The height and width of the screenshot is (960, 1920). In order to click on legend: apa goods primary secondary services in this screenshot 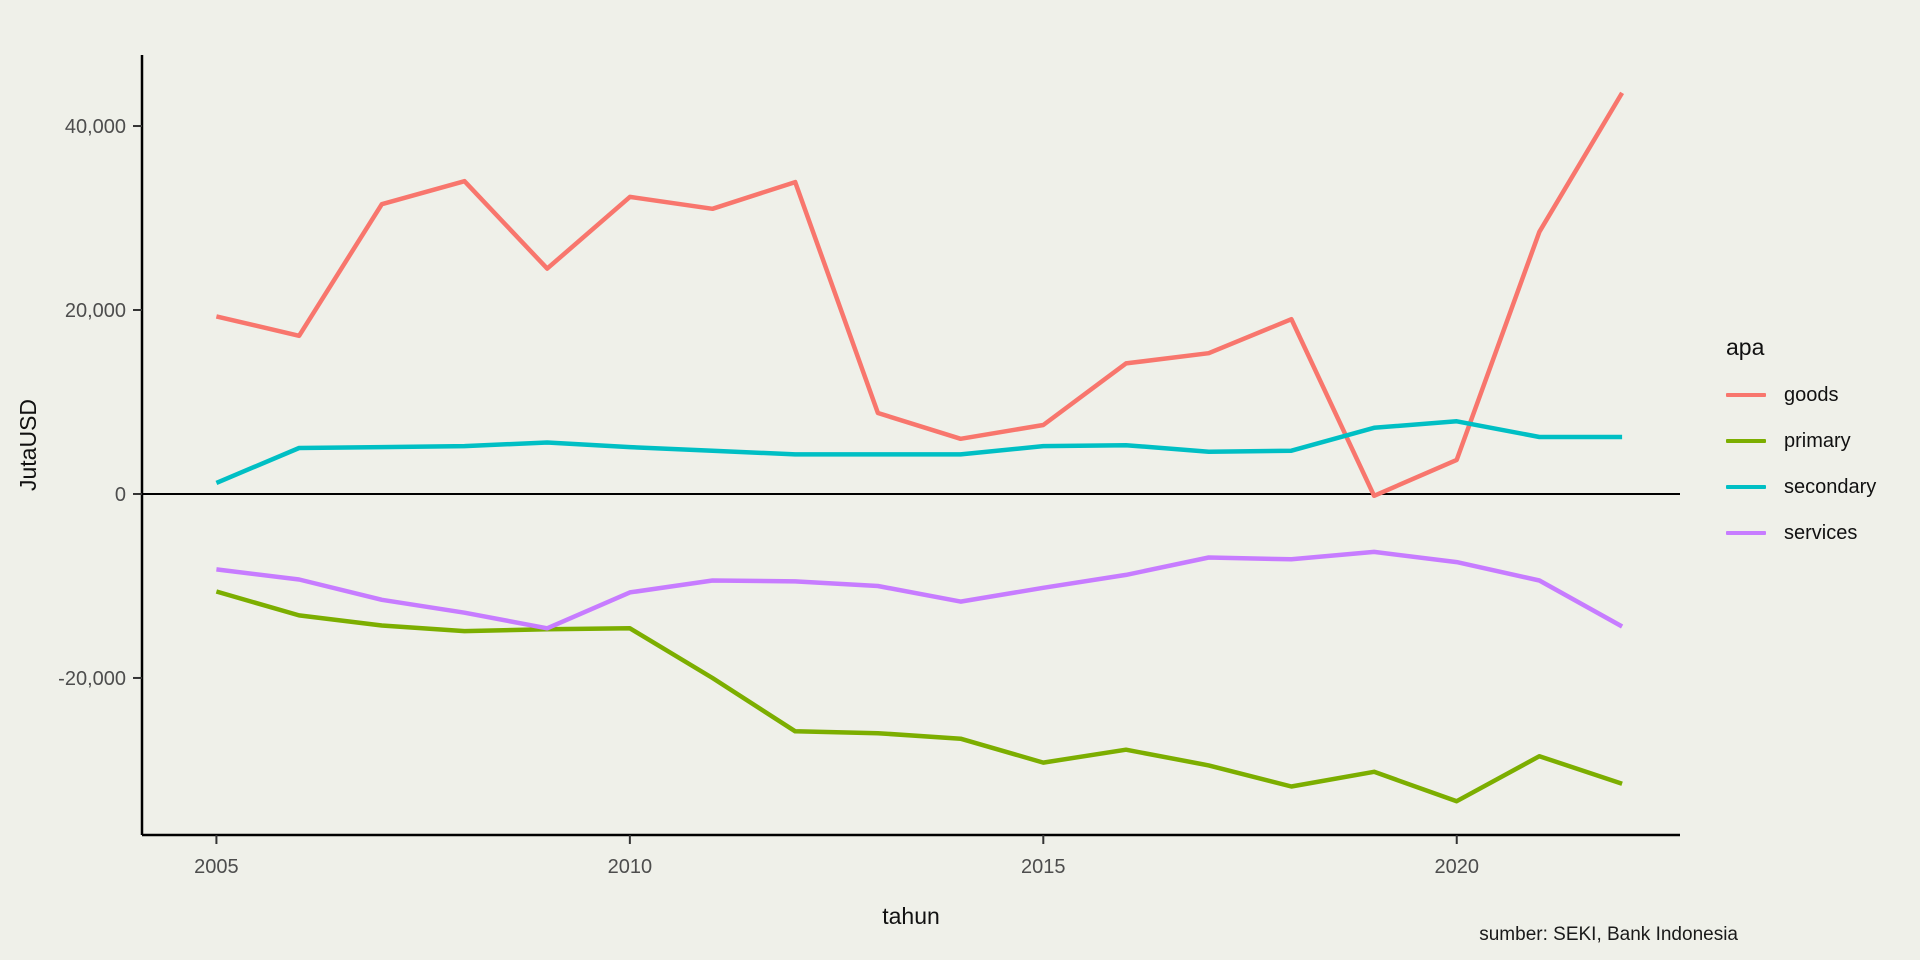, I will do `click(1801, 451)`.